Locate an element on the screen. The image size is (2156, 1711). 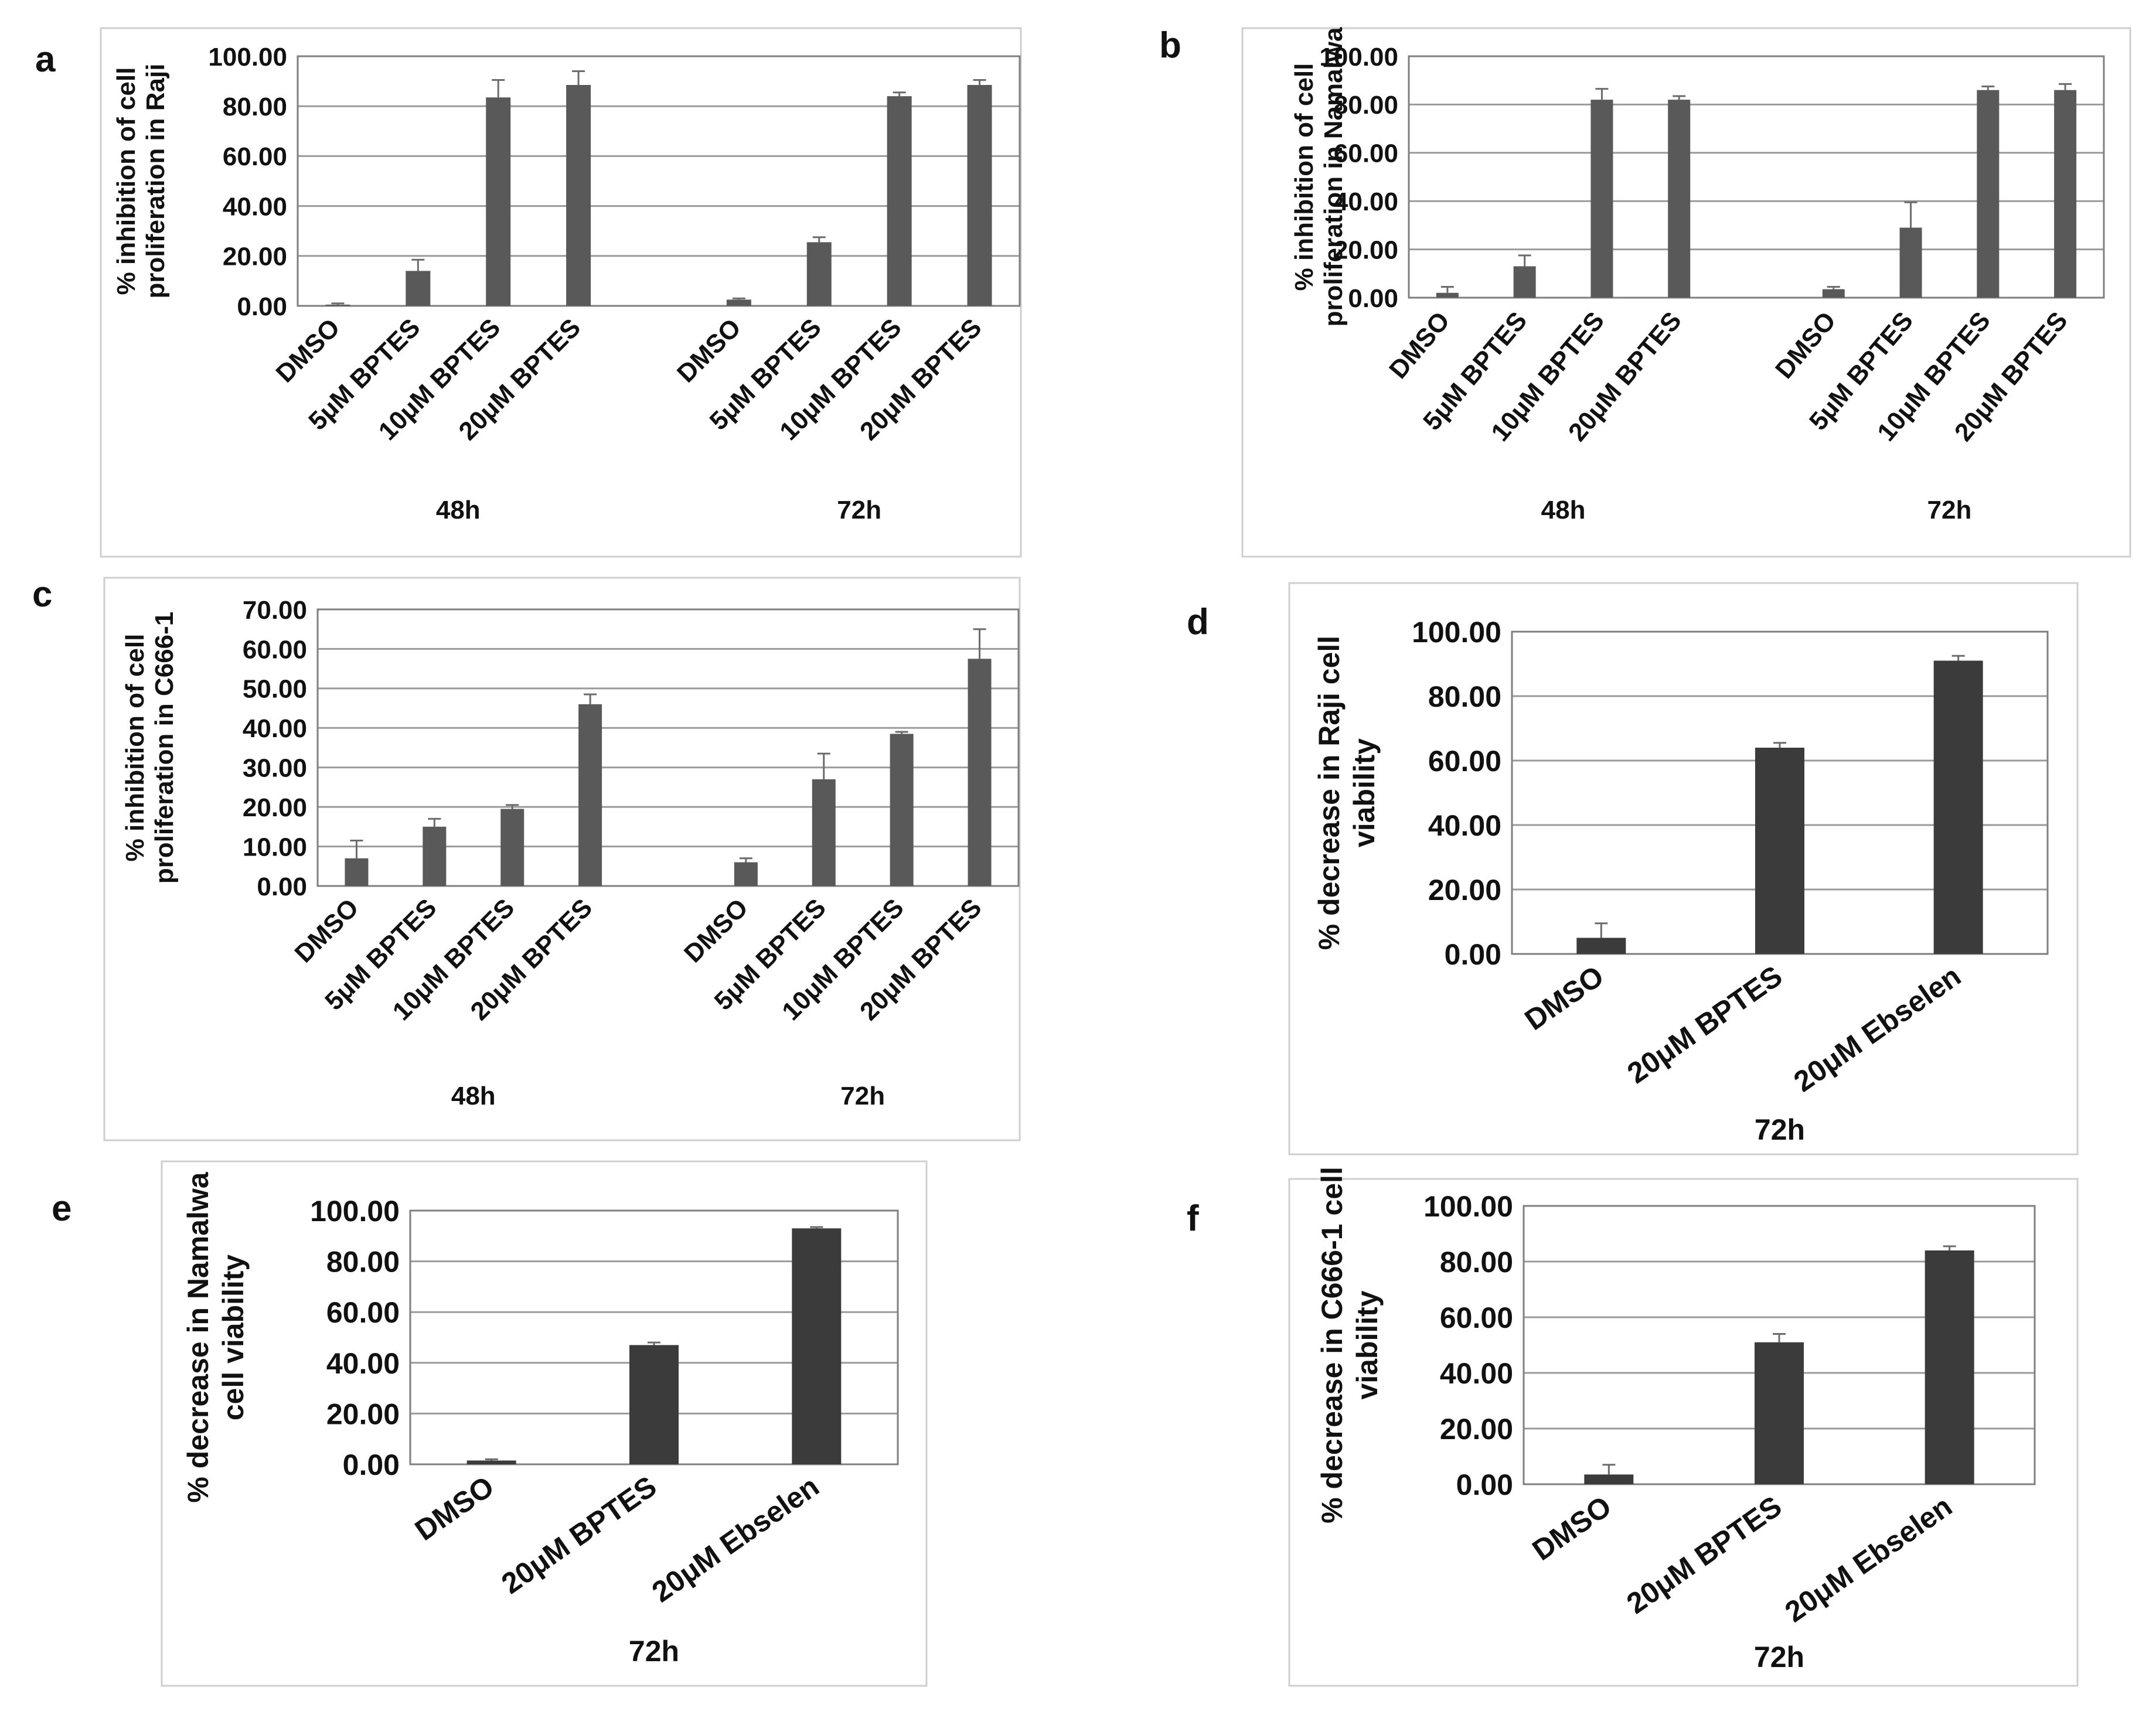
panel-label: f is located at coordinates (1193, 1218).